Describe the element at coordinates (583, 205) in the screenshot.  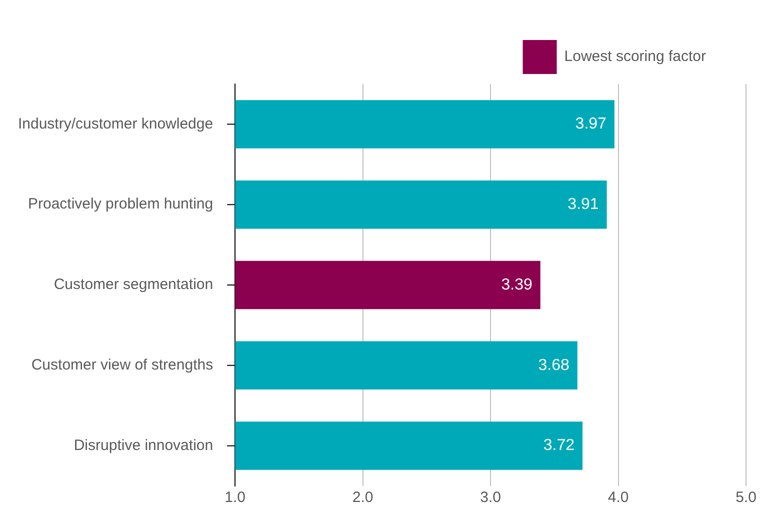
I see `data-label: 3.91` at that location.